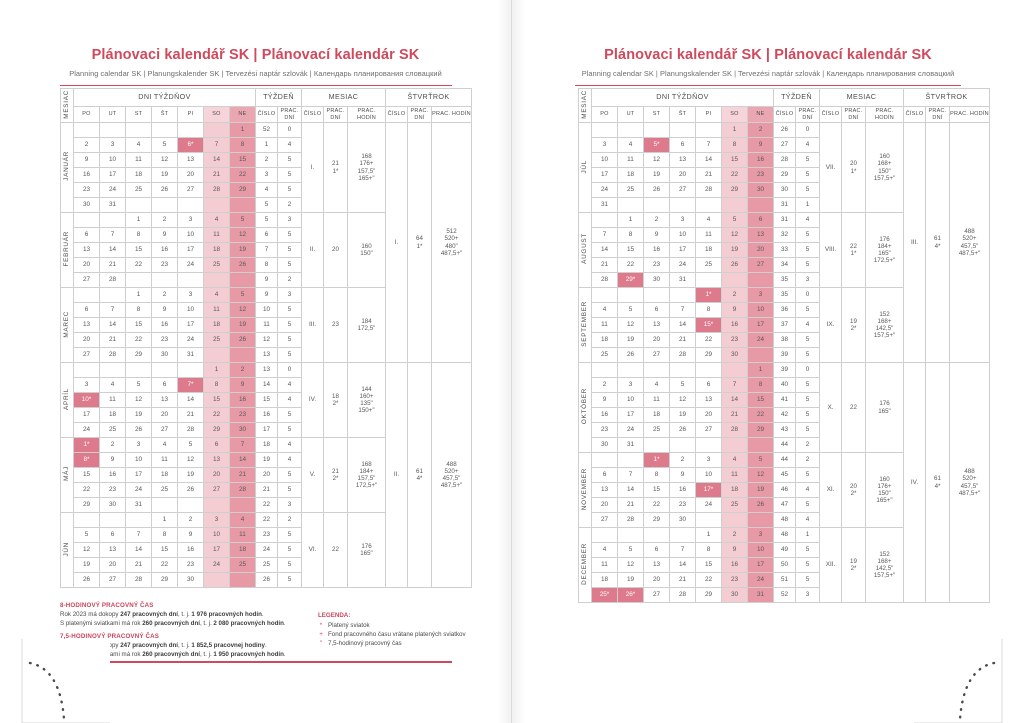 The width and height of the screenshot is (1024, 723). I want to click on day-cell: 6*, so click(190, 145).